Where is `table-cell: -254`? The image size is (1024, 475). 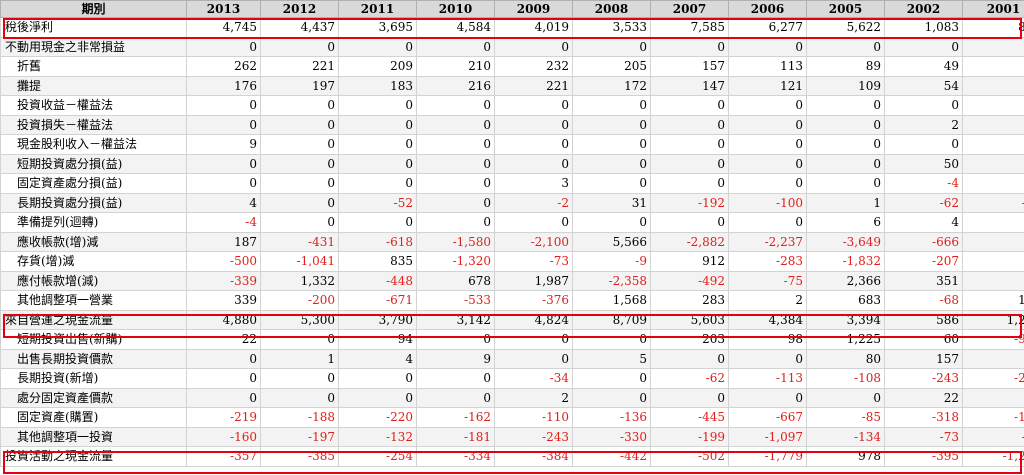
table-cell: -254 is located at coordinates (377, 456).